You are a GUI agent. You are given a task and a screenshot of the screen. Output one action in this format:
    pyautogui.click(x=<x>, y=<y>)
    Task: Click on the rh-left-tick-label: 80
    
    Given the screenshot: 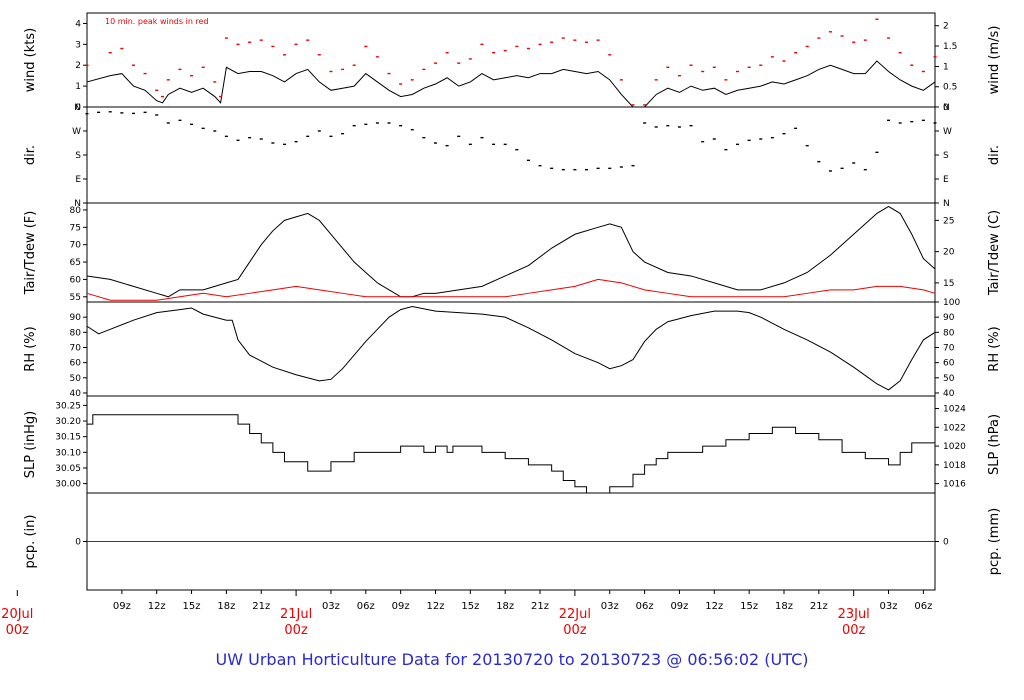 What is the action you would take?
    pyautogui.click(x=76, y=333)
    